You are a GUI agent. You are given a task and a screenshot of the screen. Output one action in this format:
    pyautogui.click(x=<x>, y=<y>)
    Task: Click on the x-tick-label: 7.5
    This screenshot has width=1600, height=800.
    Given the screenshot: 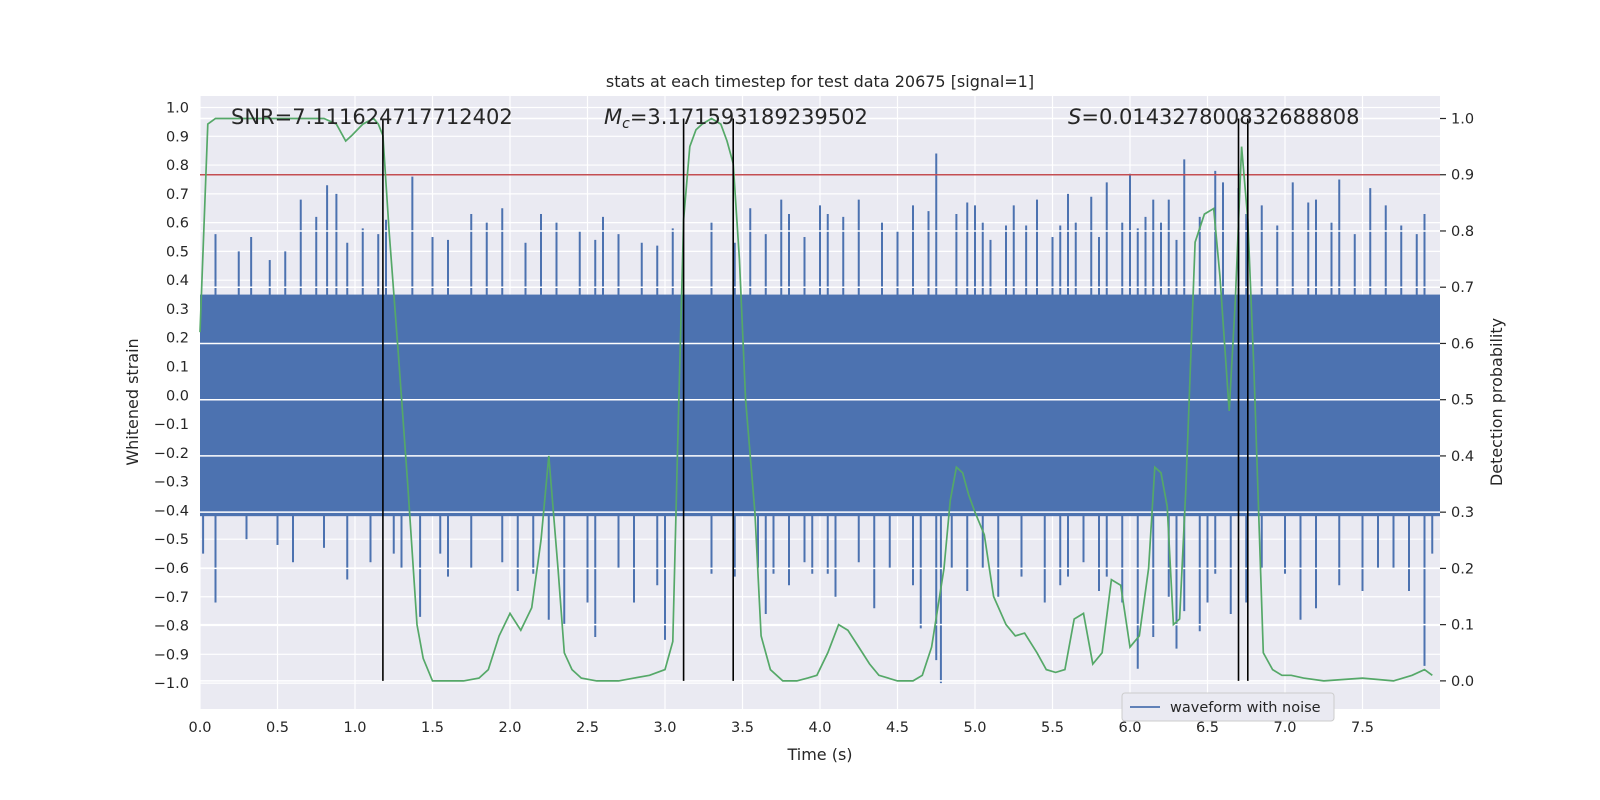 What is the action you would take?
    pyautogui.click(x=1362, y=728)
    